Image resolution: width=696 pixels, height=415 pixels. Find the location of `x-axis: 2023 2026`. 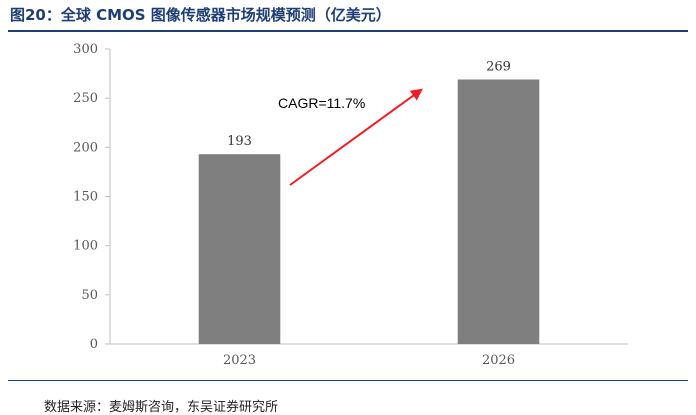

x-axis: 2023 2026 is located at coordinates (369, 355).